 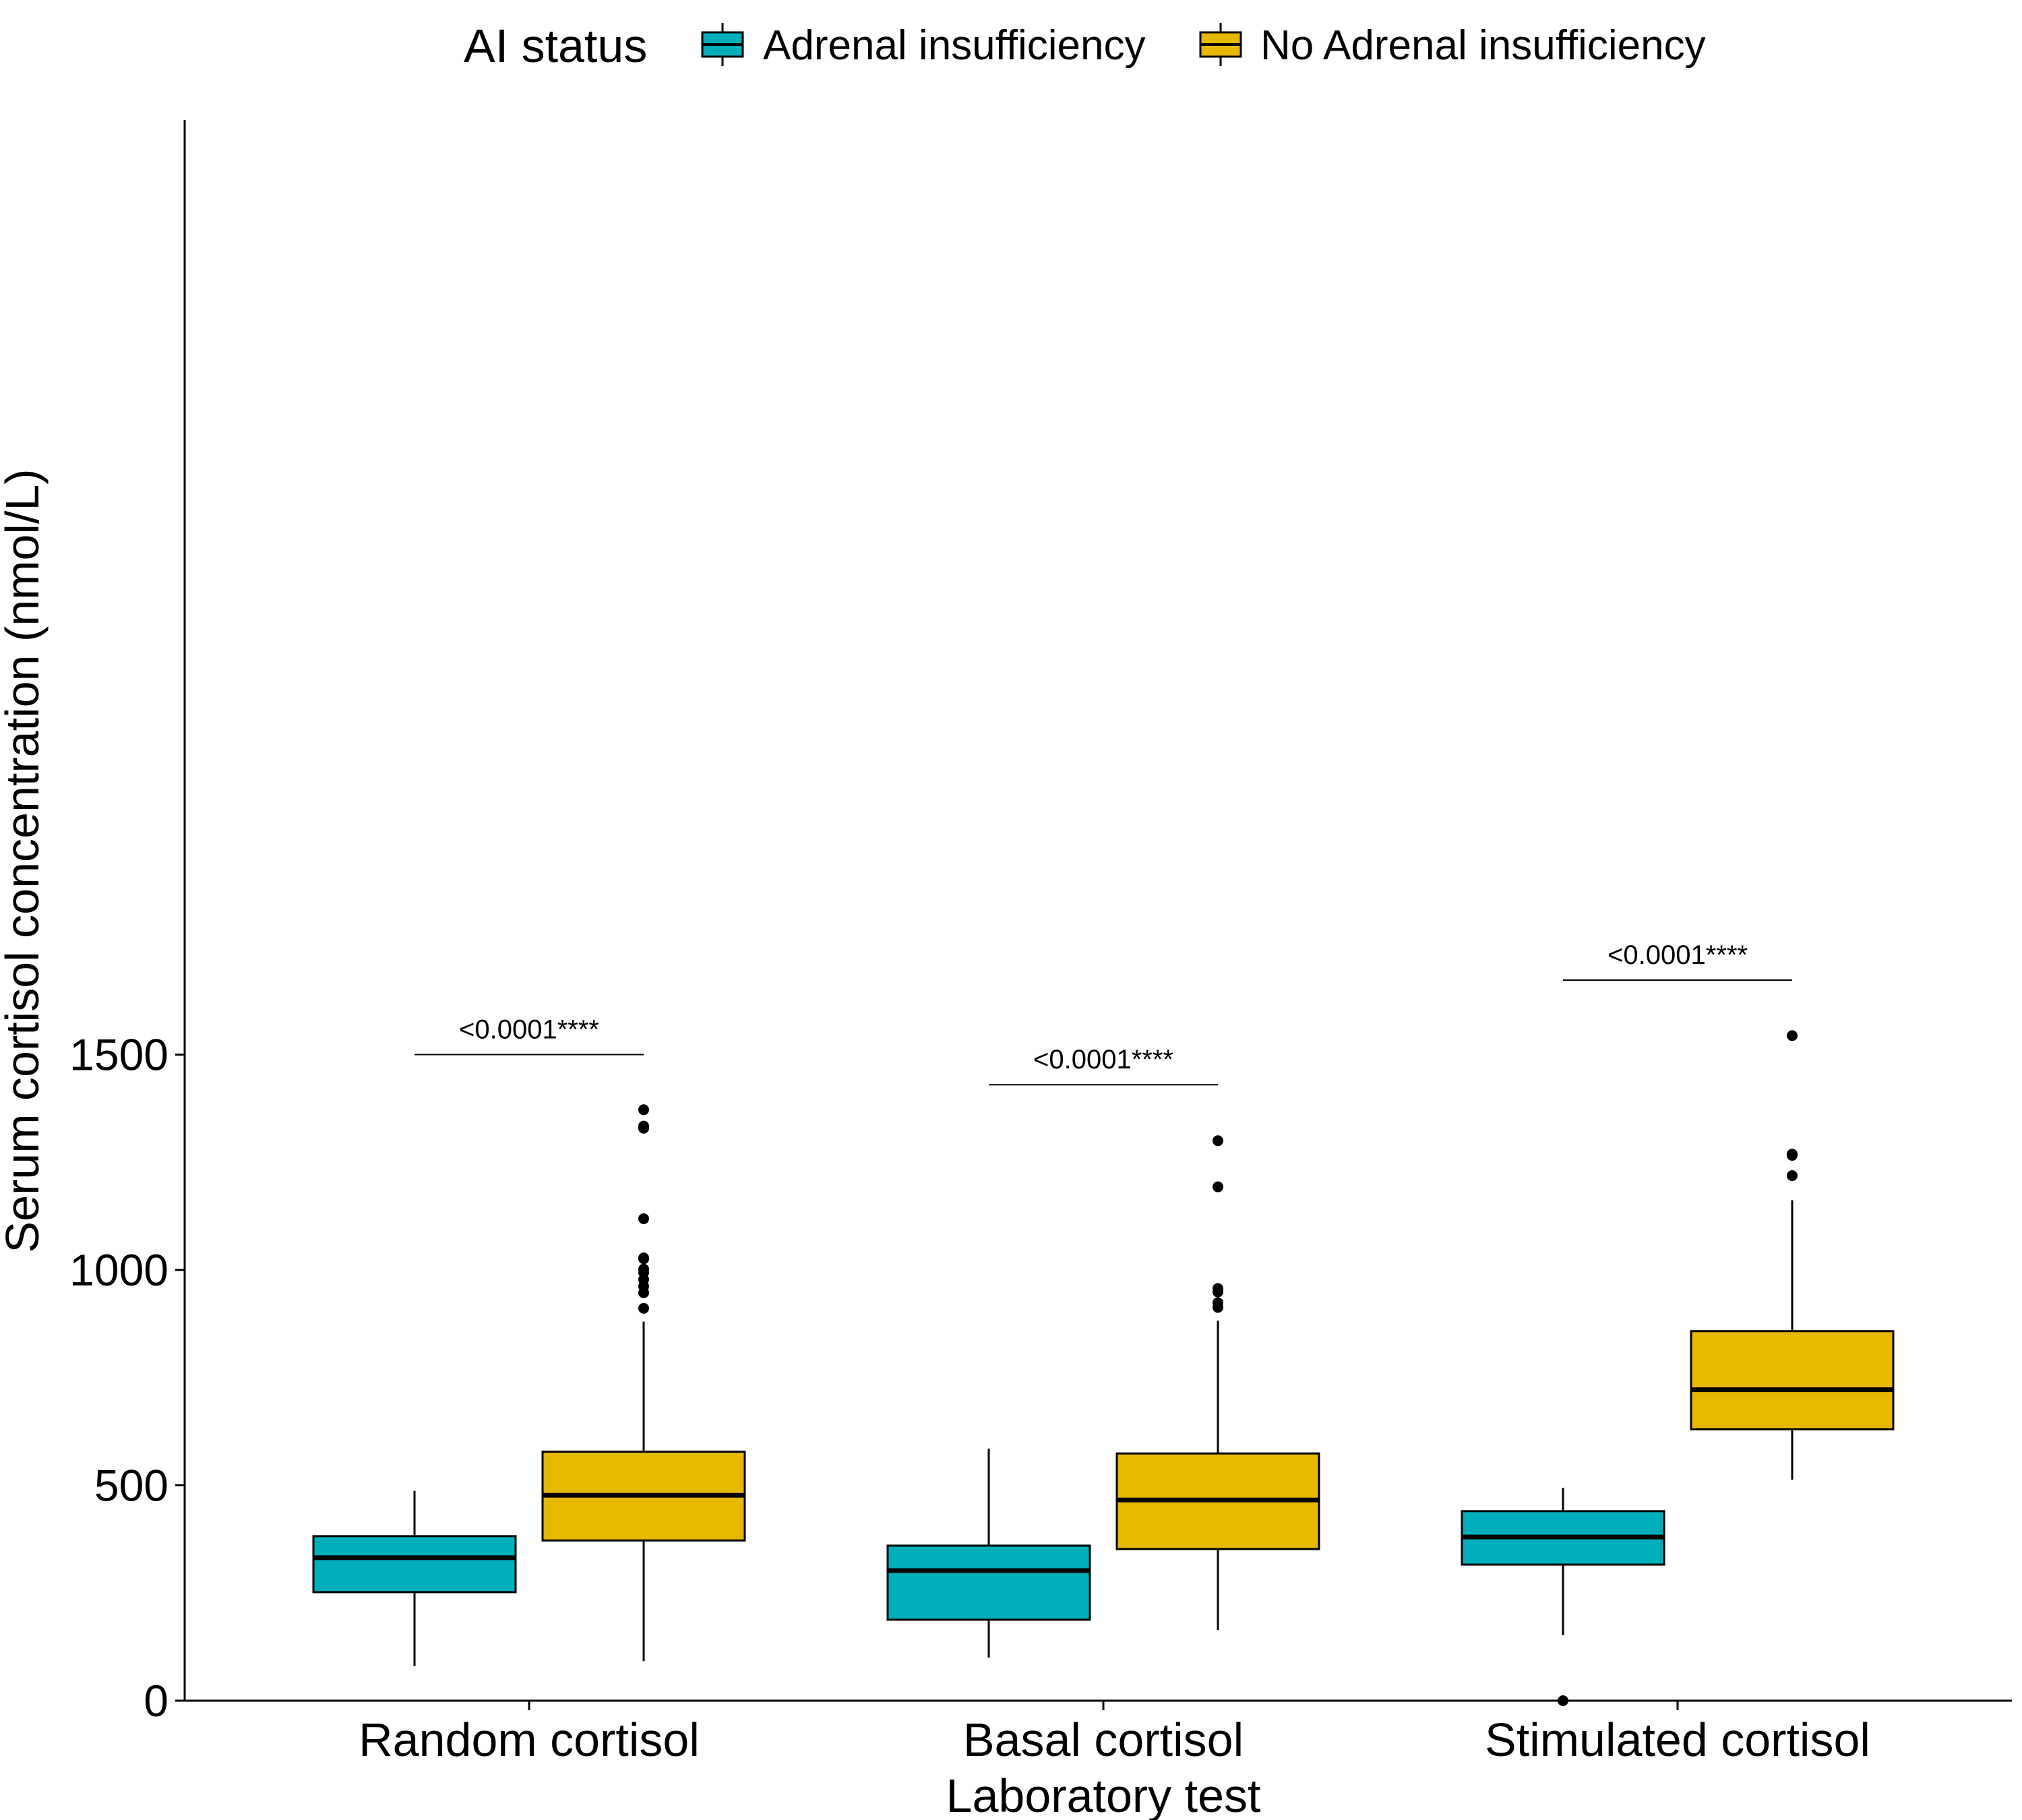 I want to click on legend-title: AI status, so click(x=555, y=46).